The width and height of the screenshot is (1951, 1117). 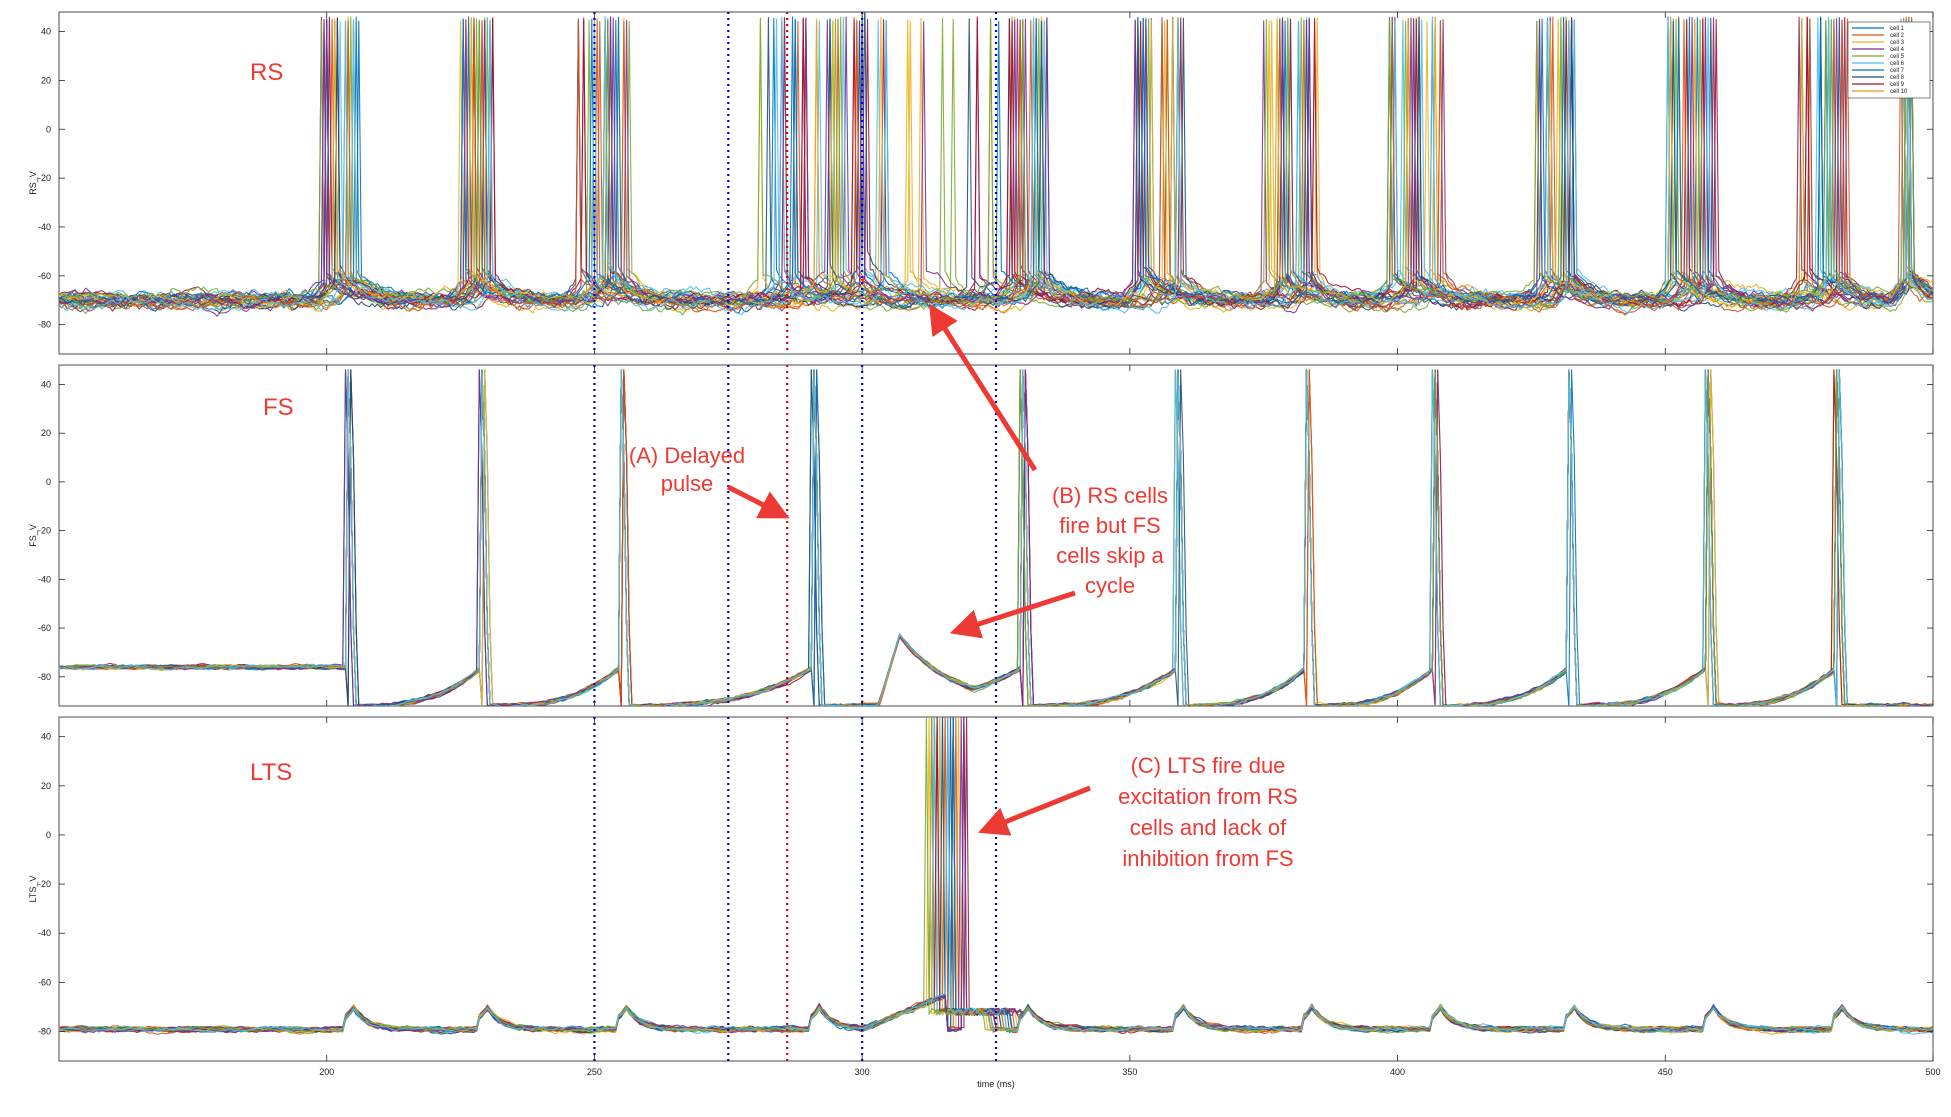 I want to click on y-axis-label: LTS_V, so click(x=33, y=889).